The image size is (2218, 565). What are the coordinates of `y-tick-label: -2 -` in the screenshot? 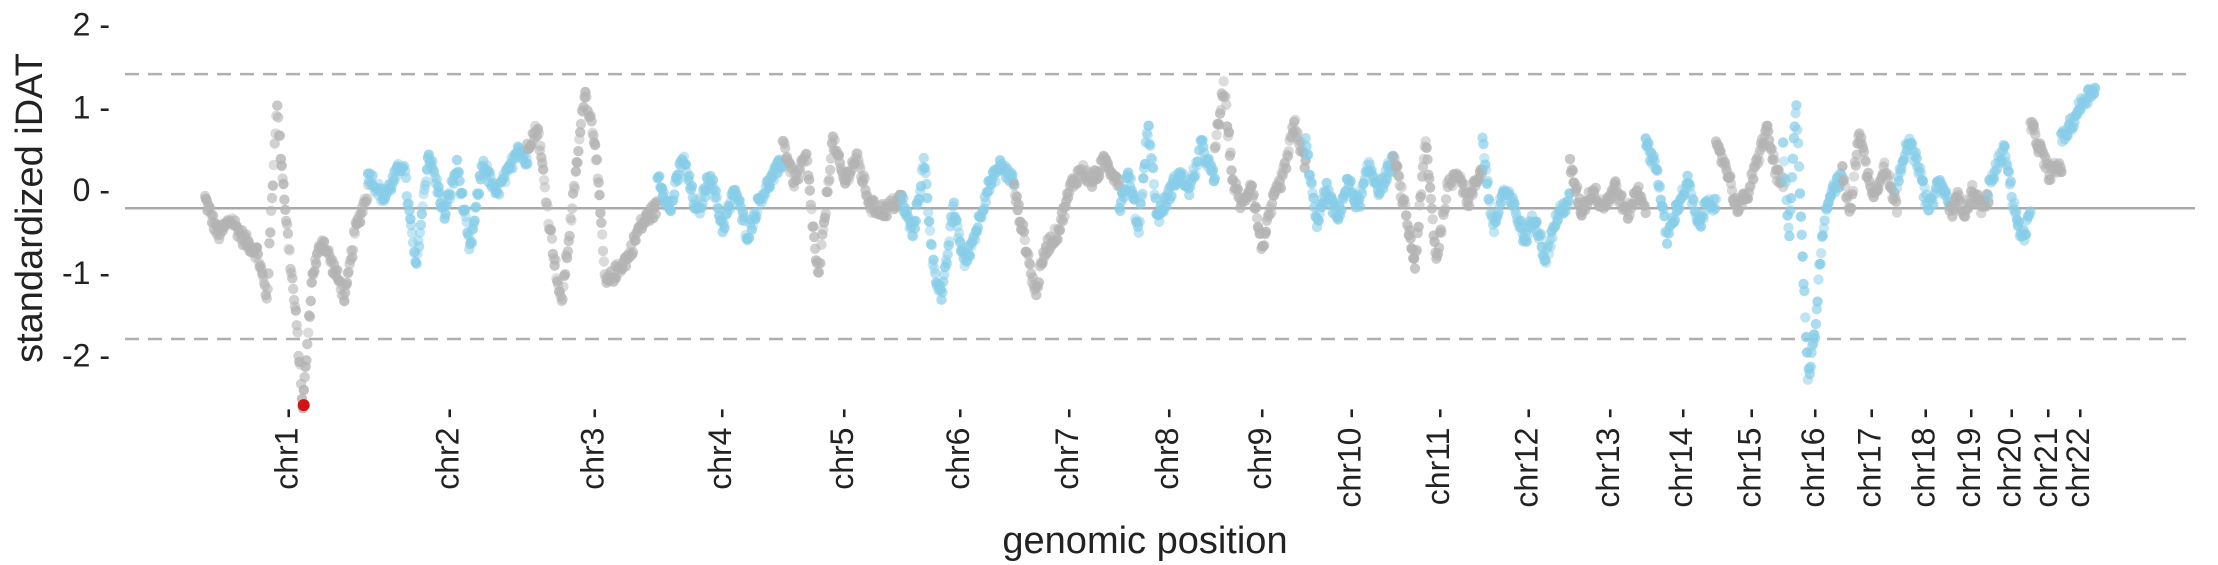 It's located at (86, 356).